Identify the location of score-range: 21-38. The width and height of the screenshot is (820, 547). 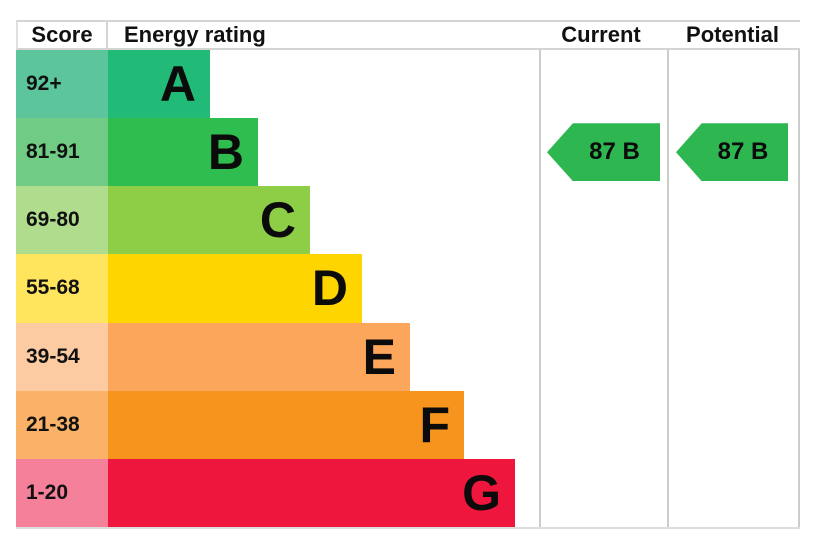
(53, 424).